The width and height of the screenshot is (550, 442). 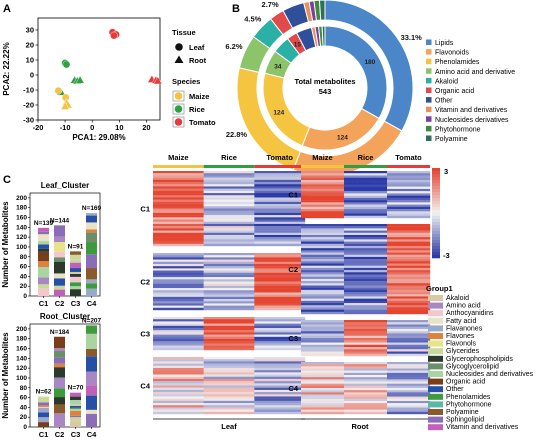 What do you see at coordinates (475, 72) in the screenshot?
I see `donut-legend-label: Amino acid and derivative` at bounding box center [475, 72].